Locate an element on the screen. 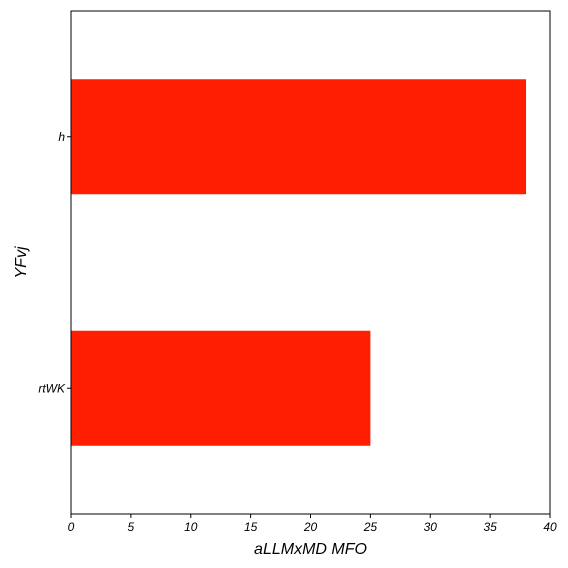 This screenshot has height=568, width=568. y-axis-ticks: rtWK h is located at coordinates (54, 262).